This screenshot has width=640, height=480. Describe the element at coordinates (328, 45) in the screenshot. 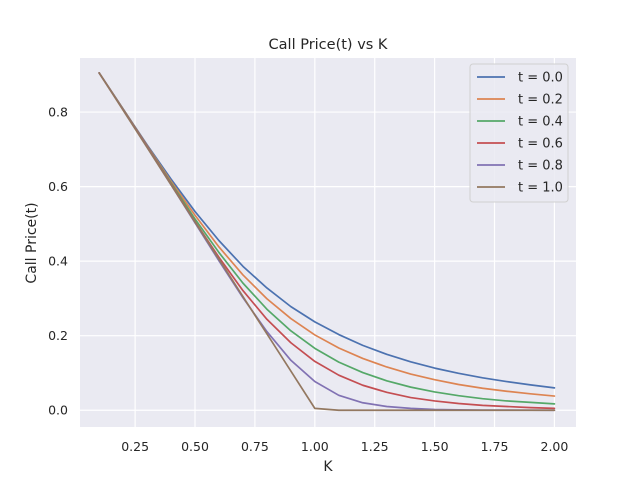

I see `chart-title: Call Price(t) vs K` at that location.